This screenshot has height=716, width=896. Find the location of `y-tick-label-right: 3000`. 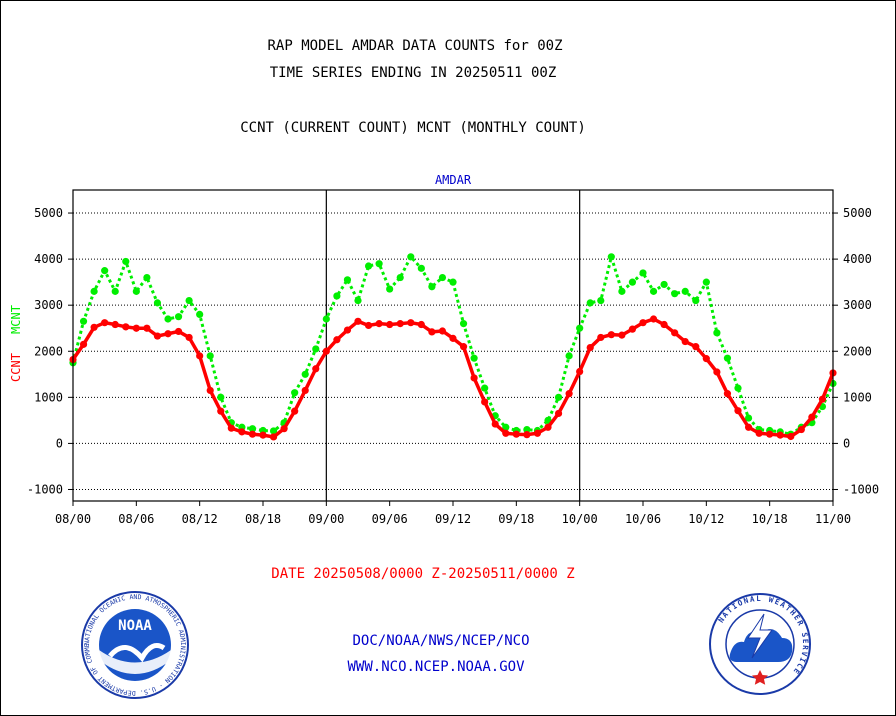

y-tick-label-right: 3000 is located at coordinates (857, 305).